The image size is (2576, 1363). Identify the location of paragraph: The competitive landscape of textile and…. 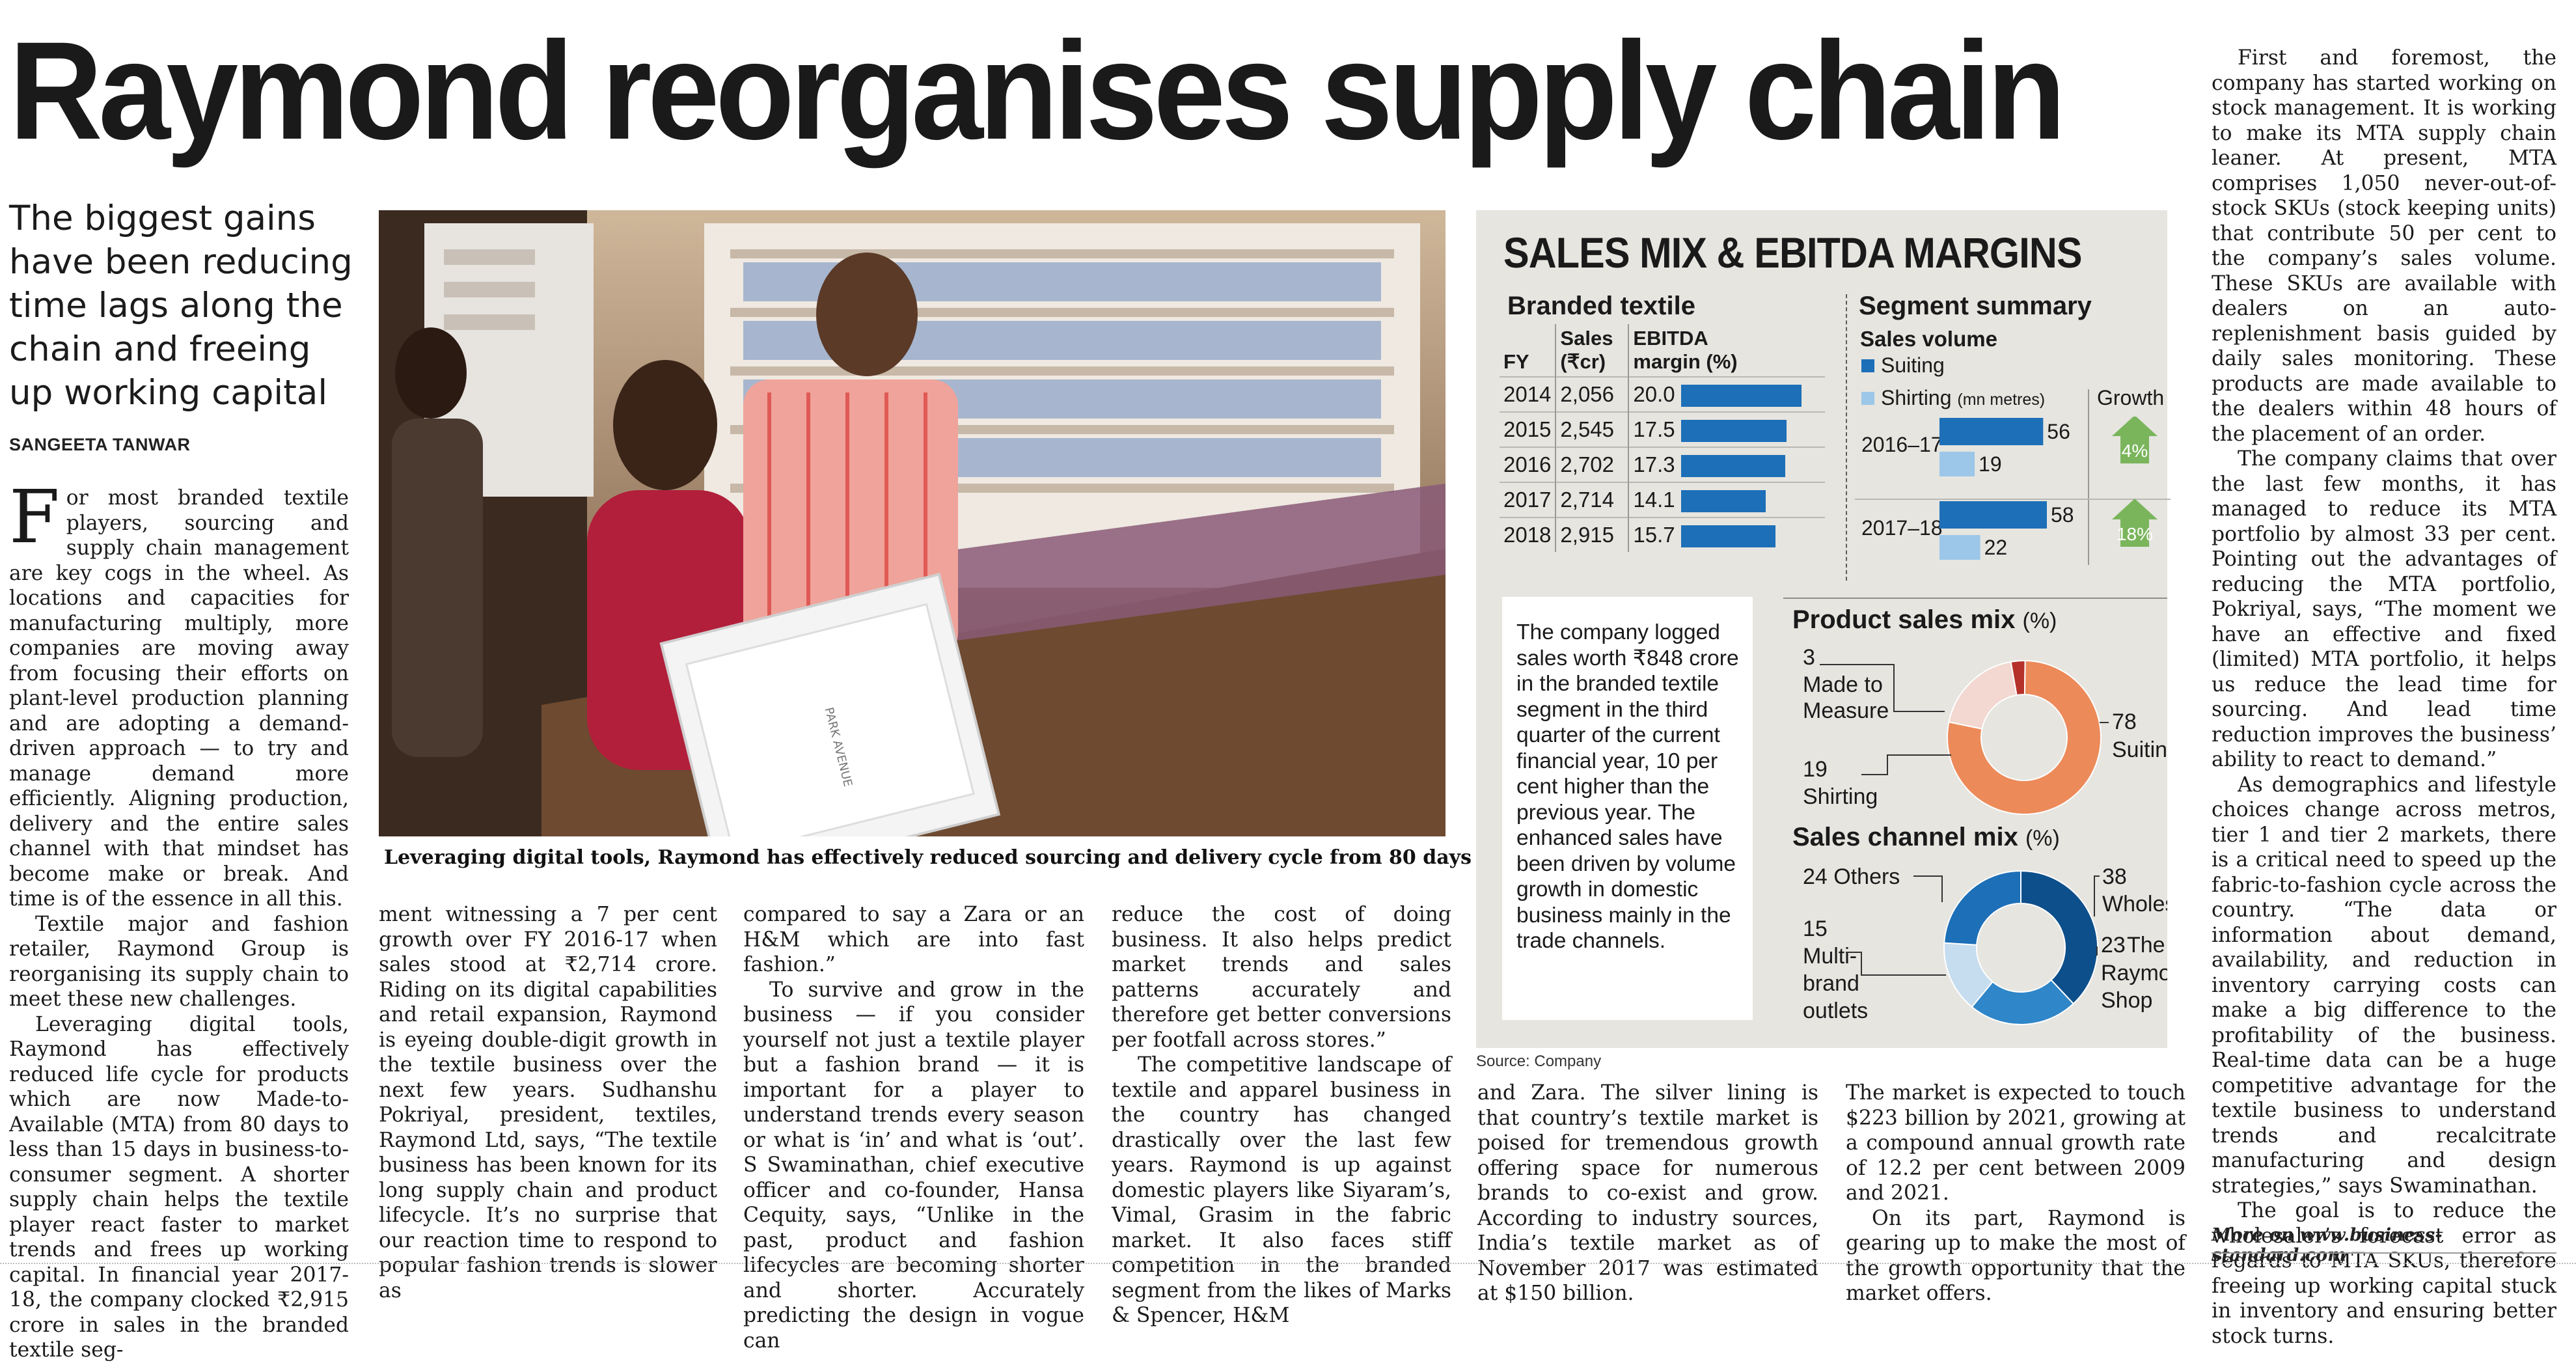
(1282, 1190).